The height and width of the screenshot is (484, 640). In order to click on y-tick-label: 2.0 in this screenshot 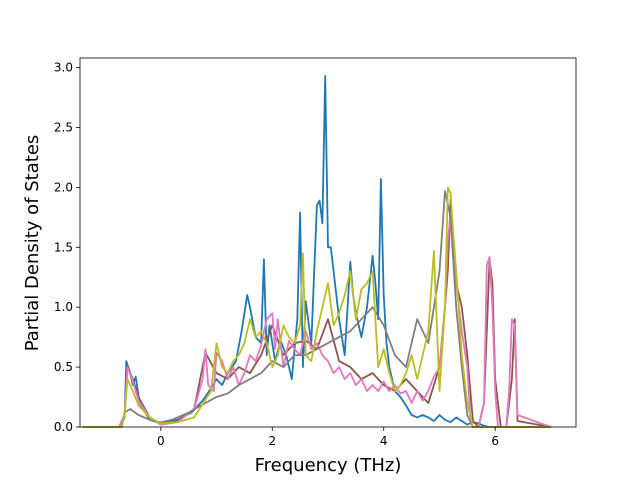, I will do `click(63, 187)`.